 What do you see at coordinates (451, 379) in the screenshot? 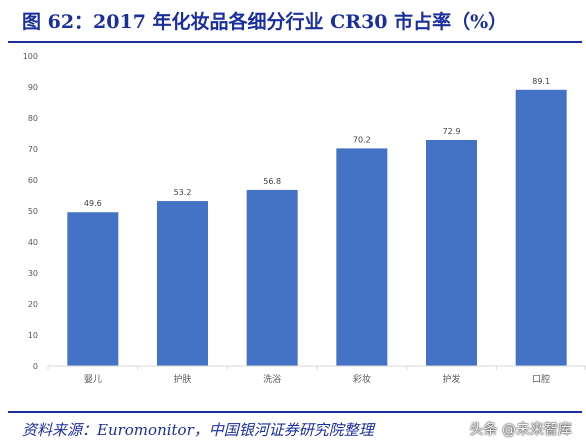
I see `x-tick-label: 护发` at bounding box center [451, 379].